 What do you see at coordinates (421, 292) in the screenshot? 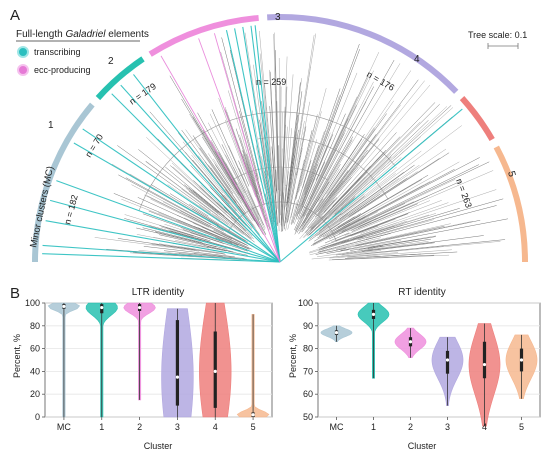
I see `rt-chart-title: RT identity` at bounding box center [421, 292].